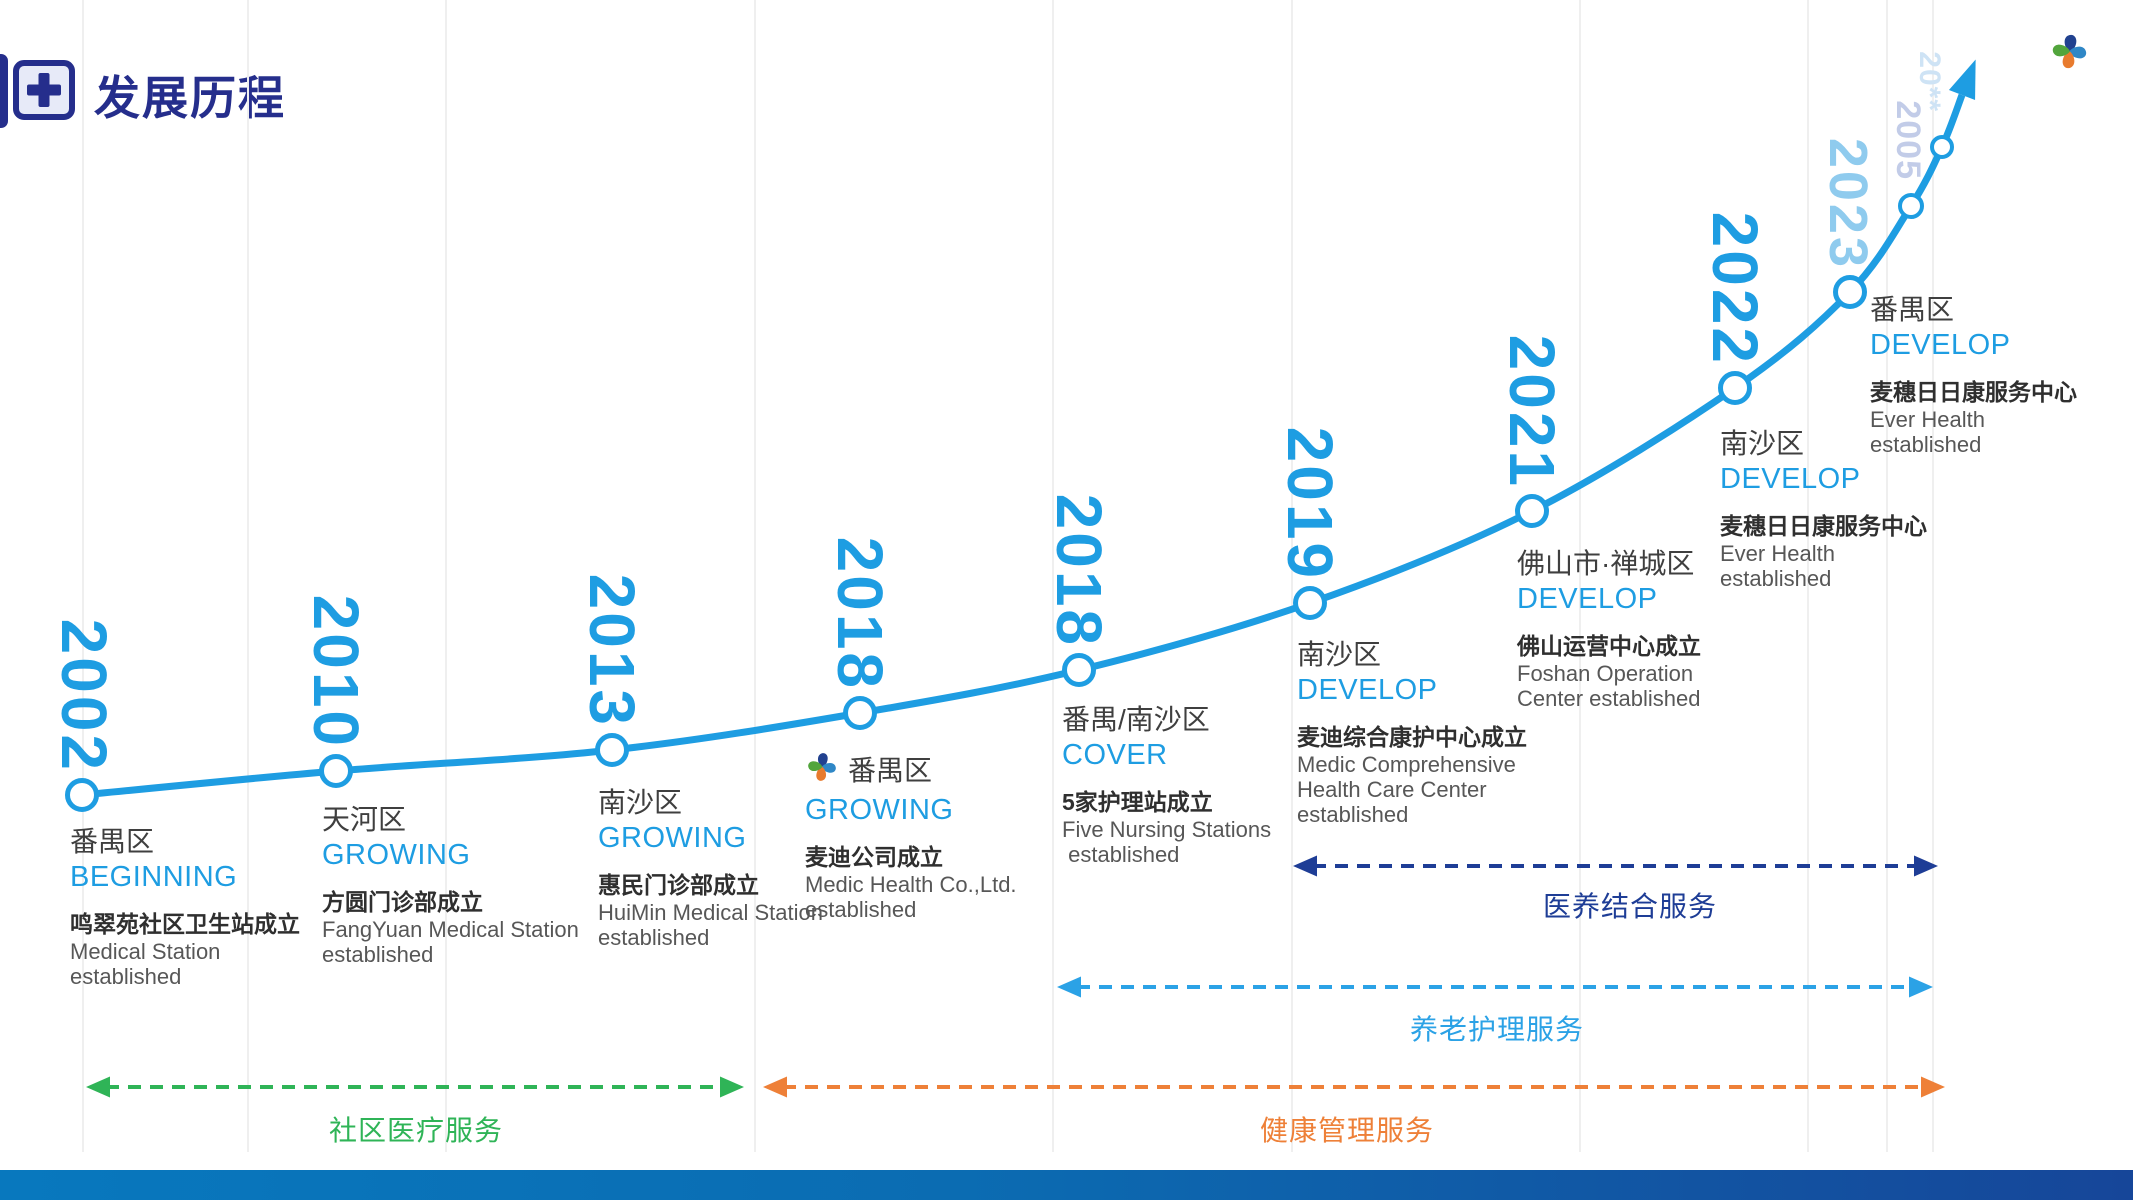 The image size is (2133, 1200). Describe the element at coordinates (1347, 1130) in the screenshot. I see `service-arrow-label: 健康管理服务` at that location.